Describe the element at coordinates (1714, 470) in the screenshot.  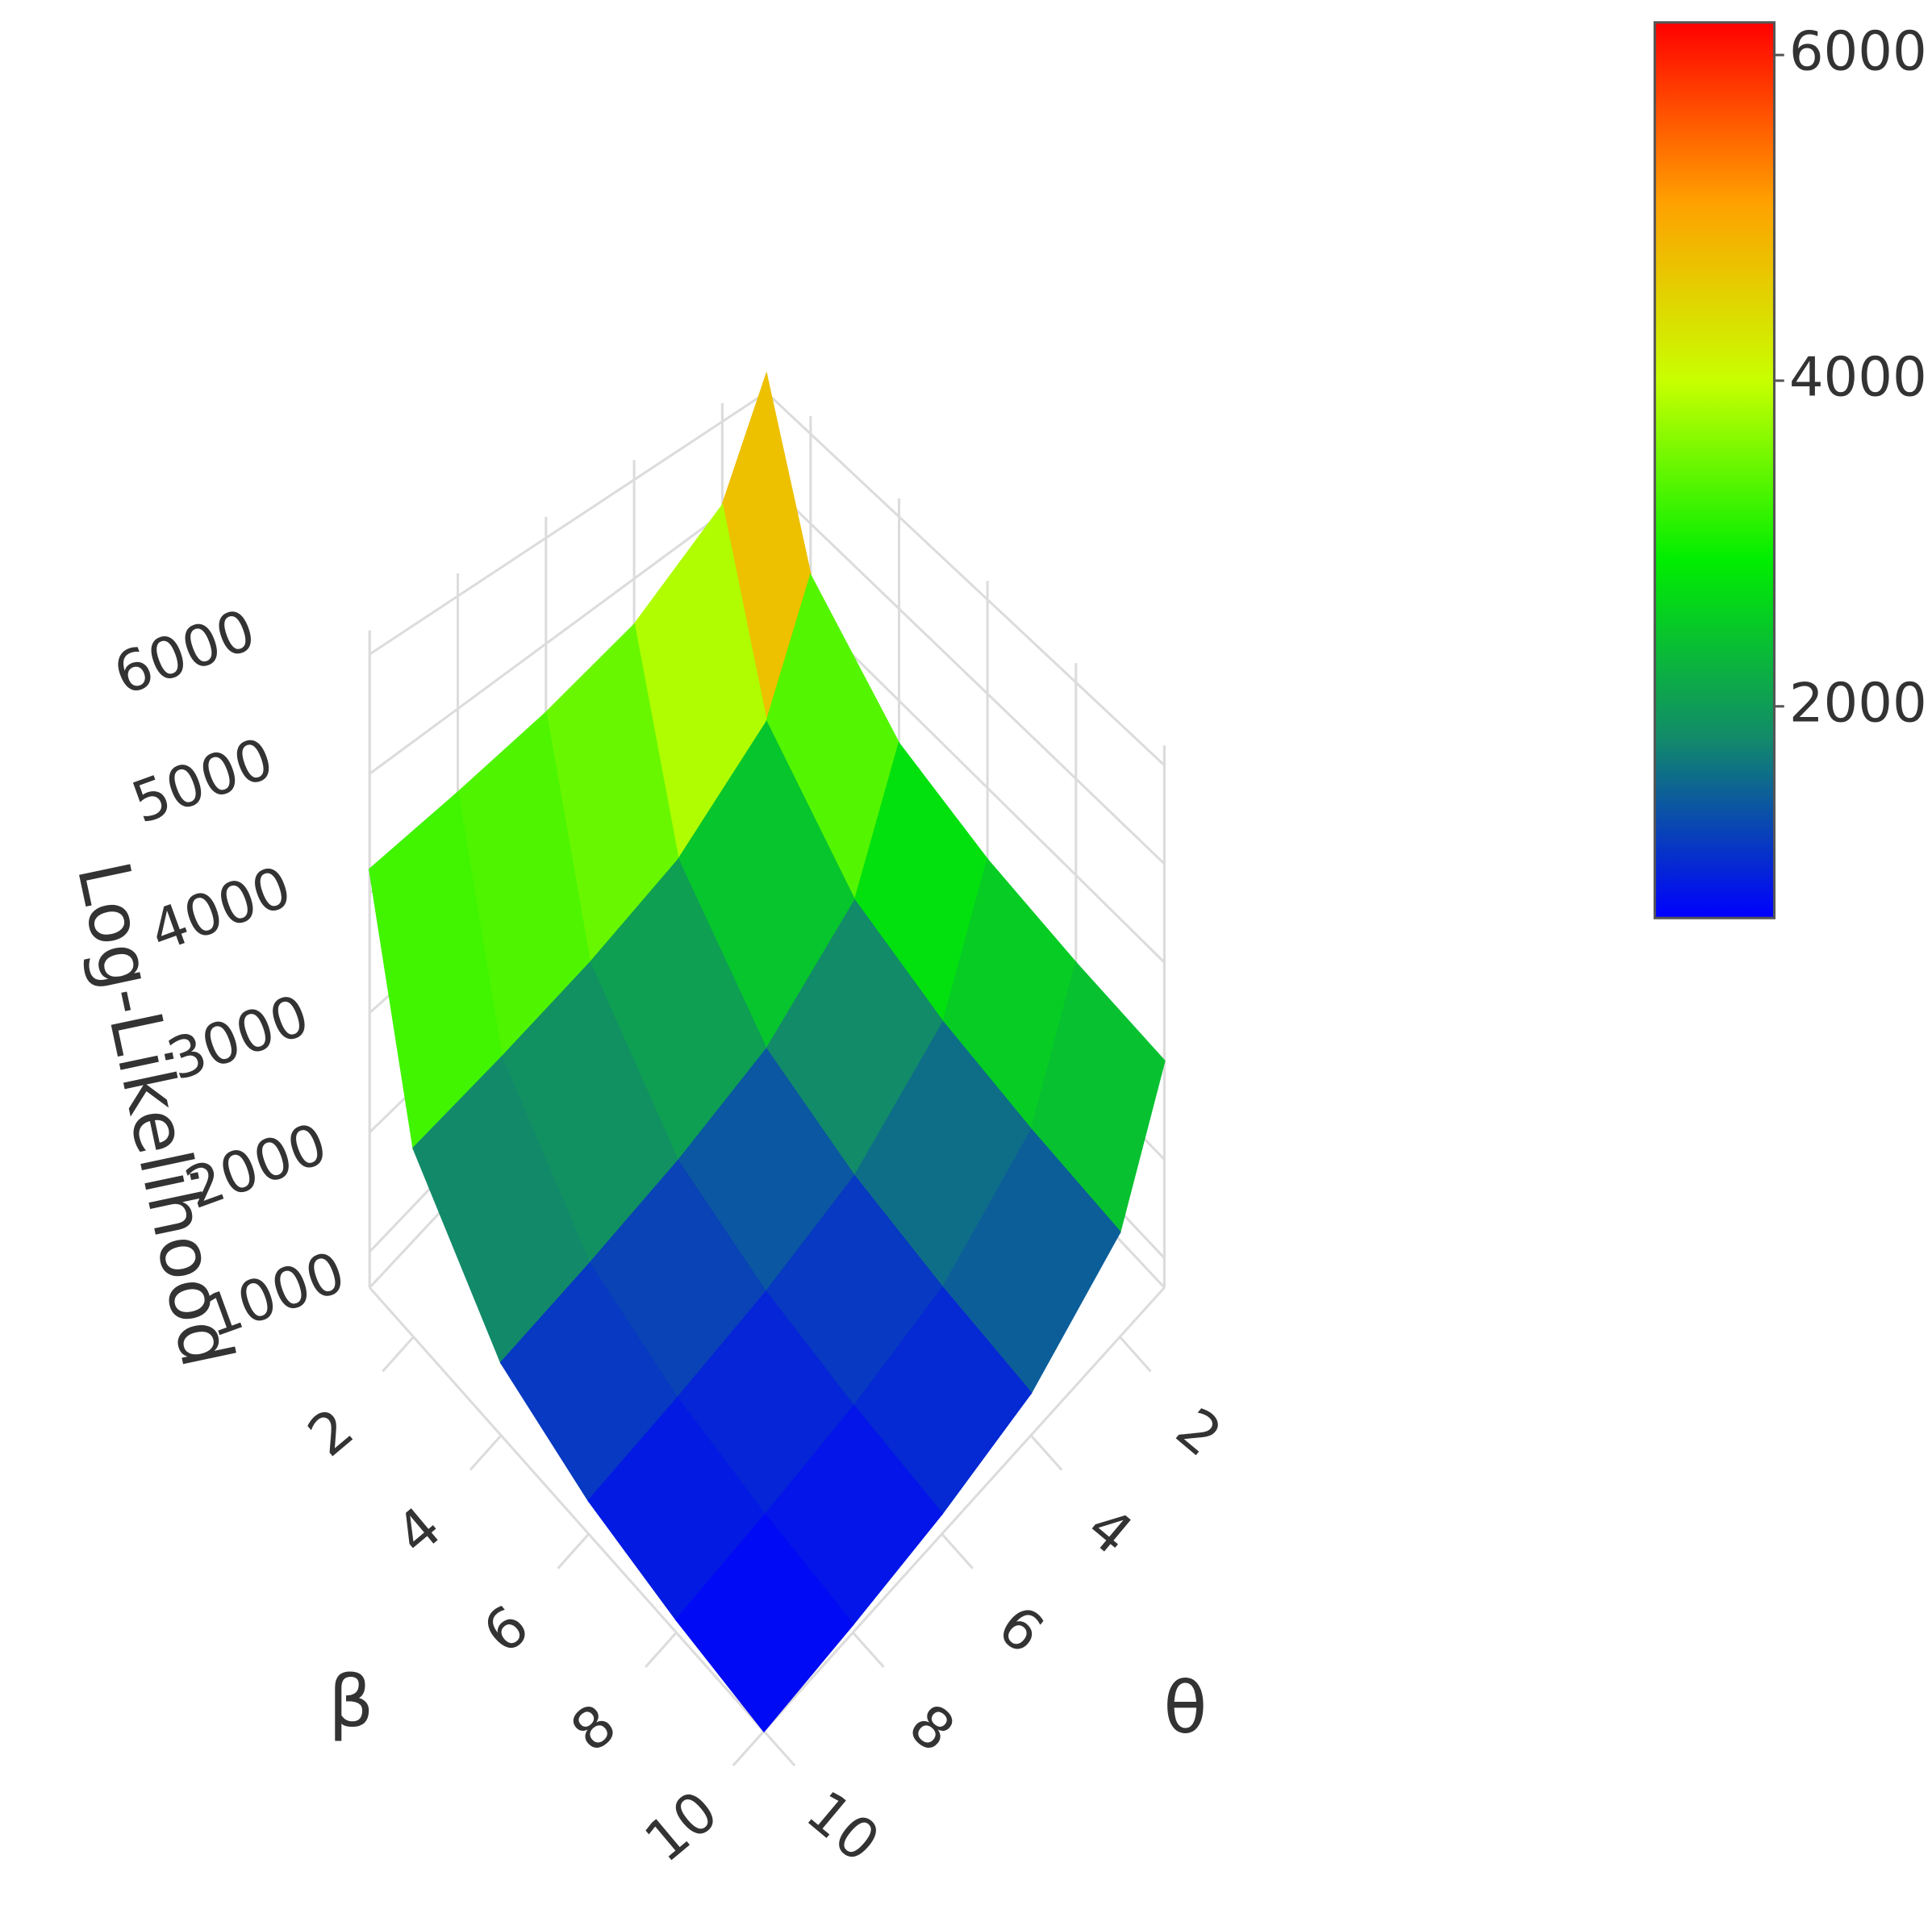
I see `colorbar-scale` at that location.